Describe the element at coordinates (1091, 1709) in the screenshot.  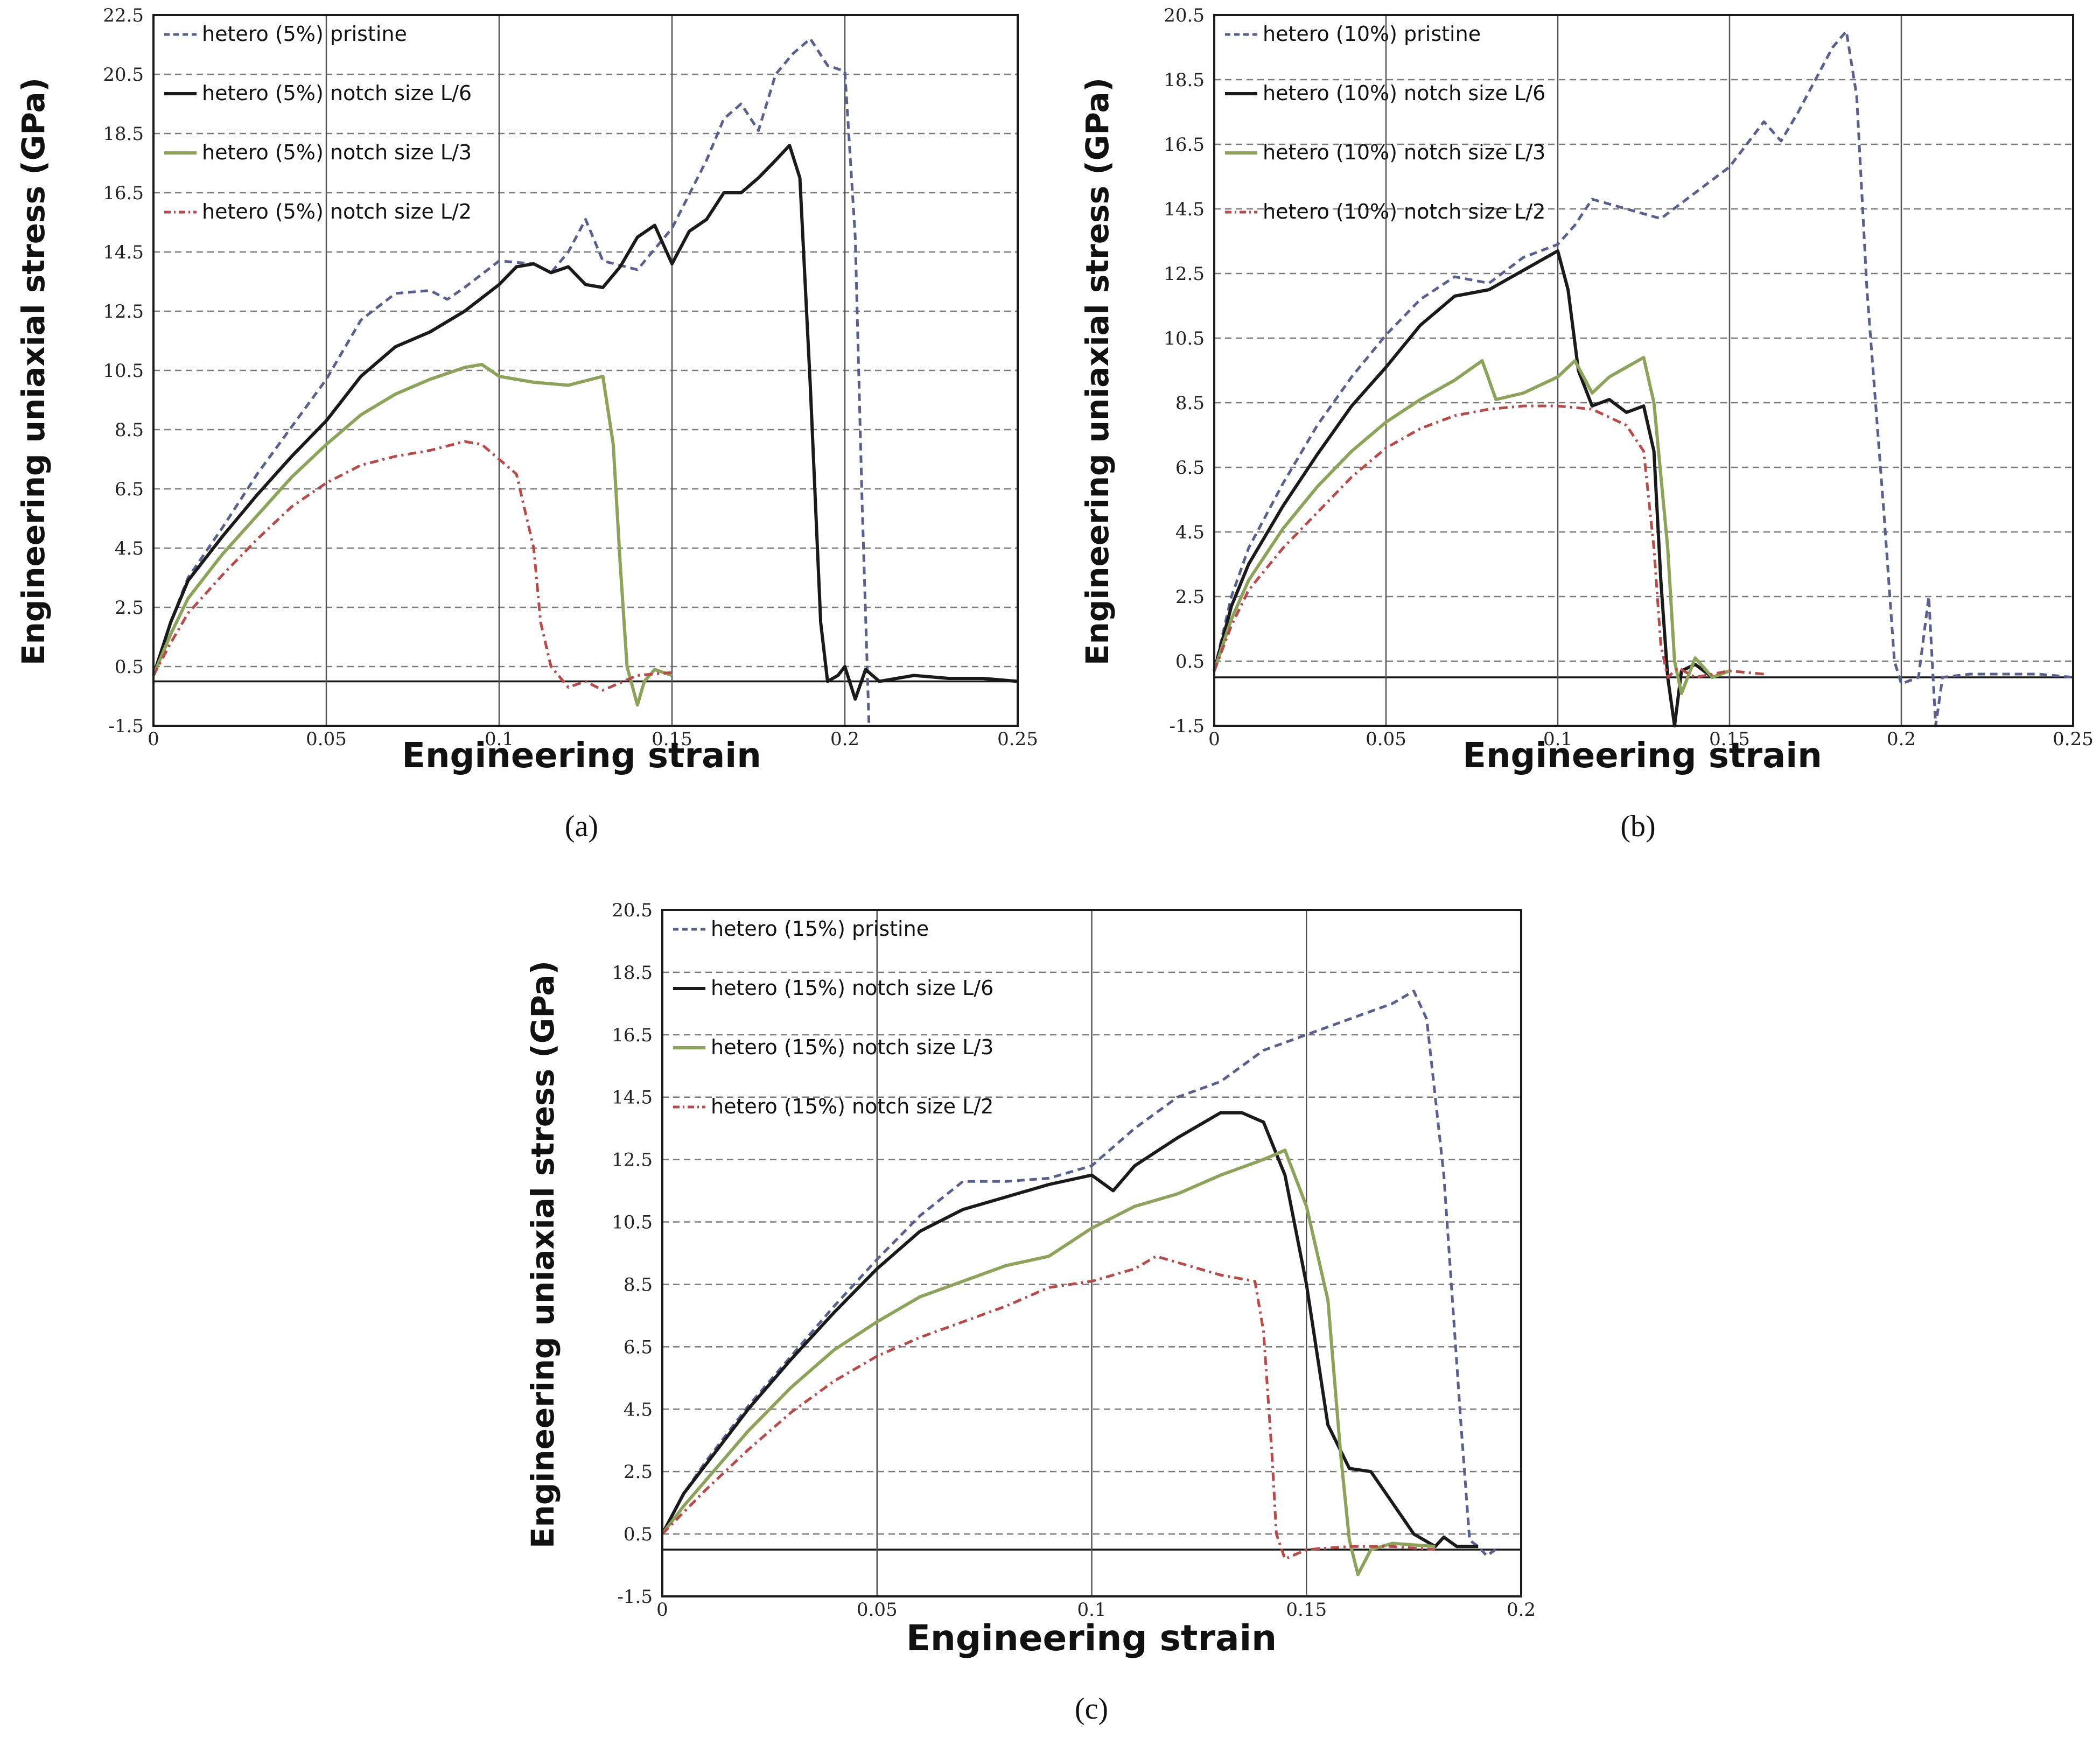
I see `panel-label: (c)` at that location.